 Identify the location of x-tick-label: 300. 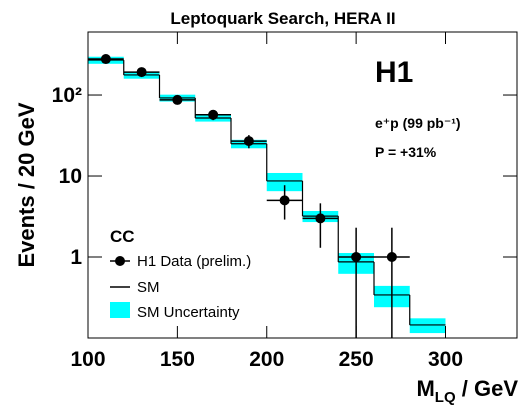
(445, 359).